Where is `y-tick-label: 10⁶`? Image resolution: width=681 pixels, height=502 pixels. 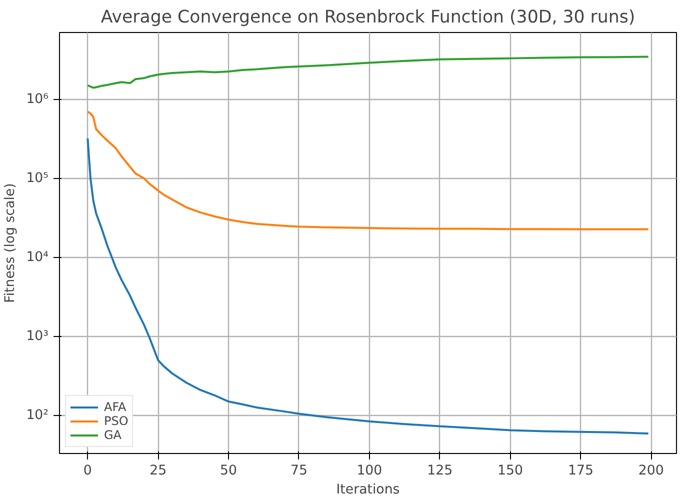 y-tick-label: 10⁶ is located at coordinates (37, 99).